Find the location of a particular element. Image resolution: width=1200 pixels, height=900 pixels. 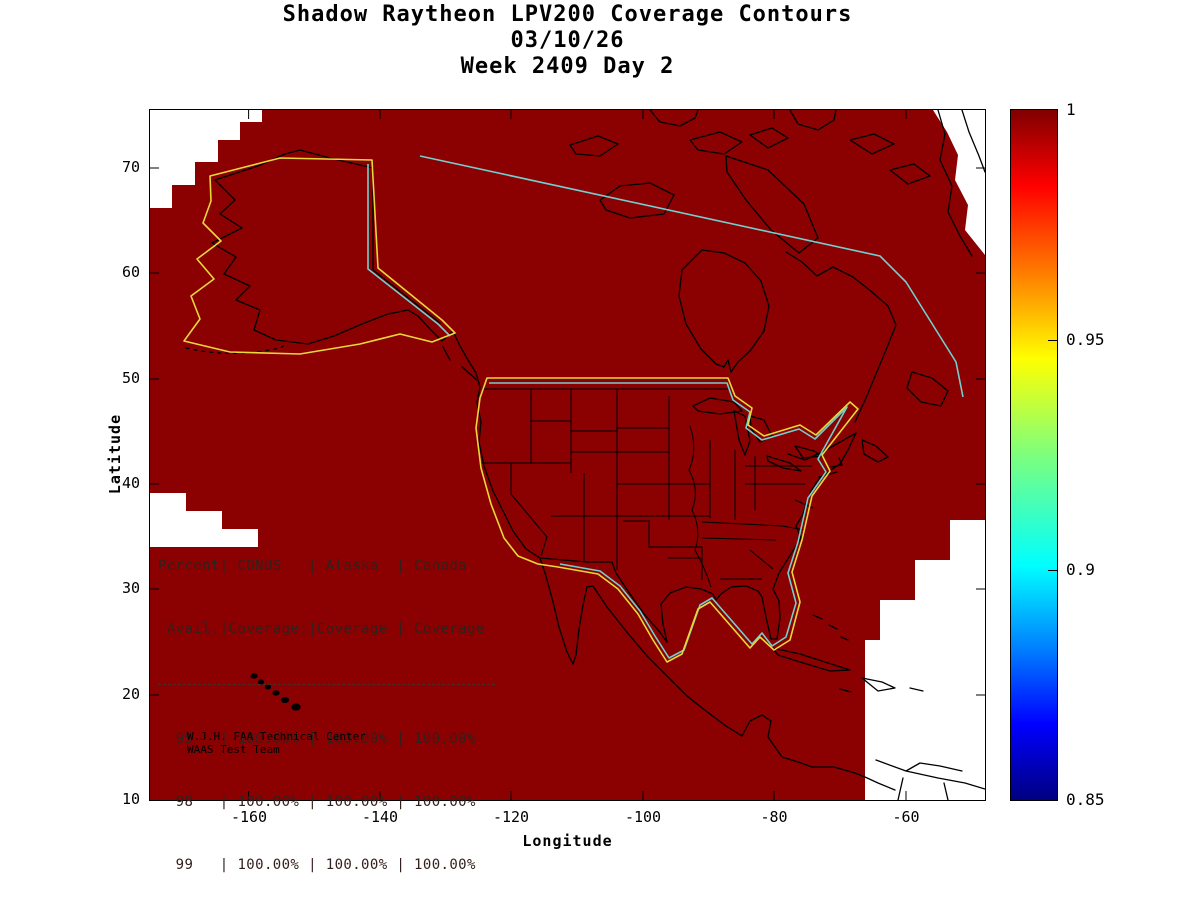

colorbar-gradient is located at coordinates (1034, 455).